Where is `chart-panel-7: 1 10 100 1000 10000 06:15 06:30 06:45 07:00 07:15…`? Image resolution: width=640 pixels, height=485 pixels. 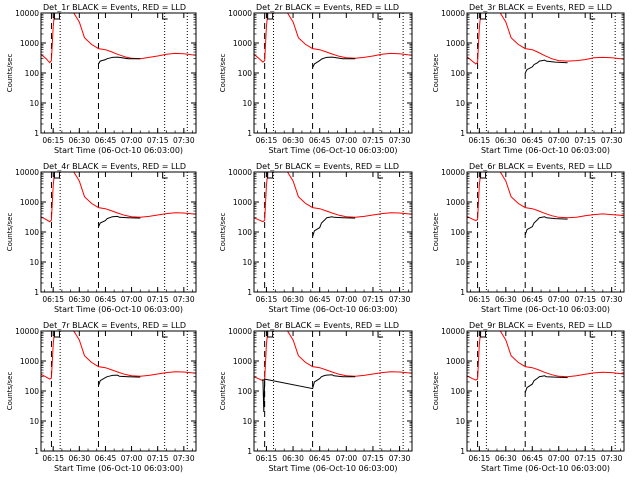
chart-panel-7: 1 10 100 1000 10000 06:15 06:30 06:45 07:00 07:15… is located at coordinates (101, 397).